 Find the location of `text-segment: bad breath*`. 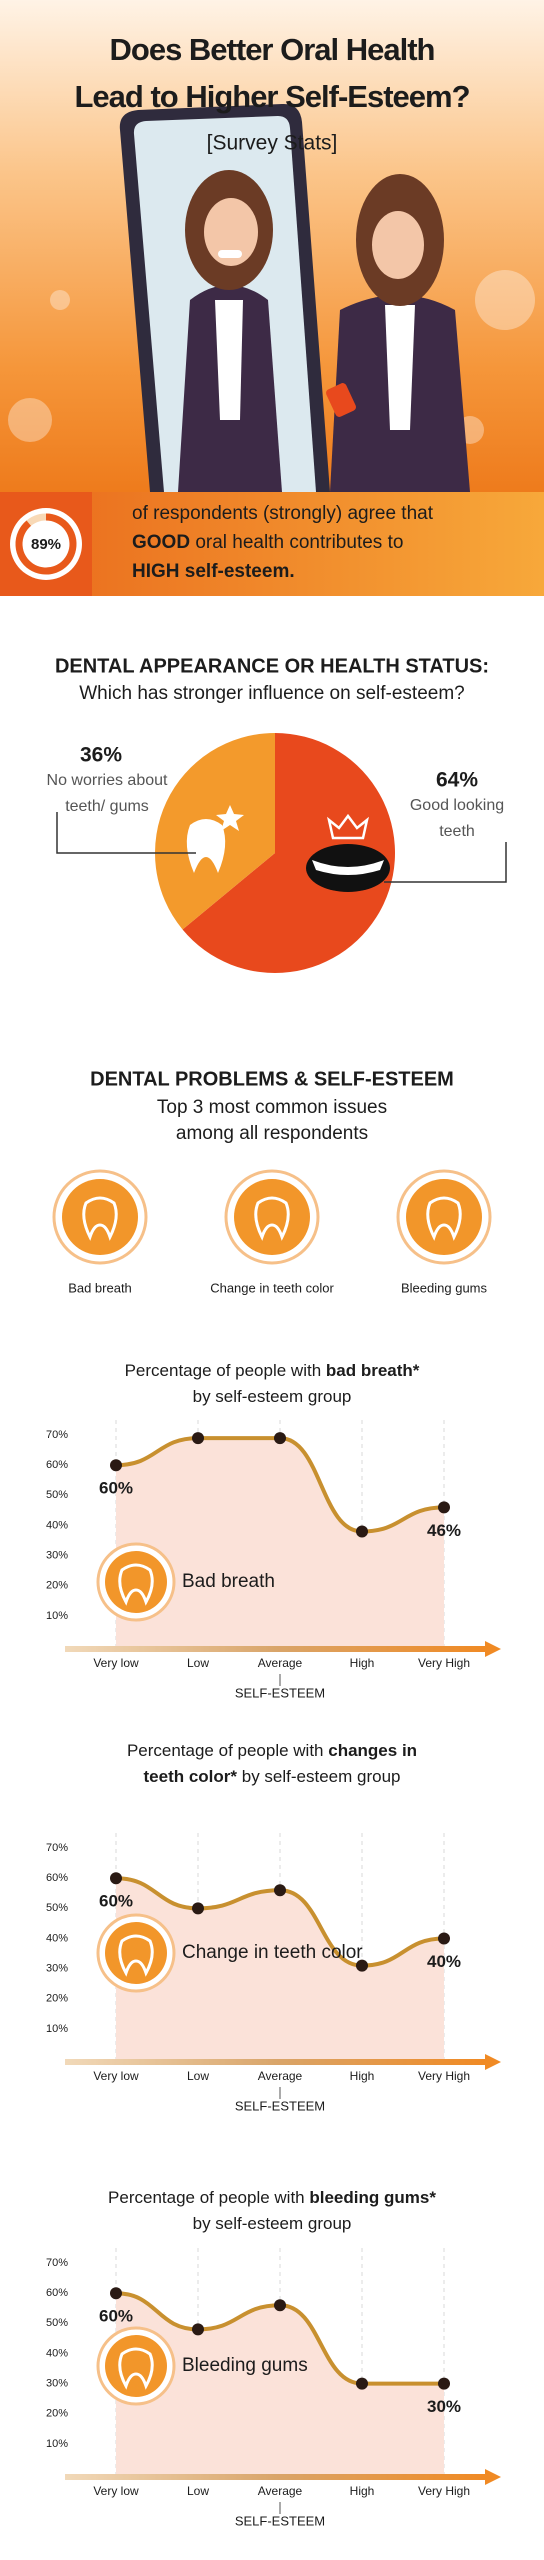

text-segment: bad breath* is located at coordinates (373, 1370).